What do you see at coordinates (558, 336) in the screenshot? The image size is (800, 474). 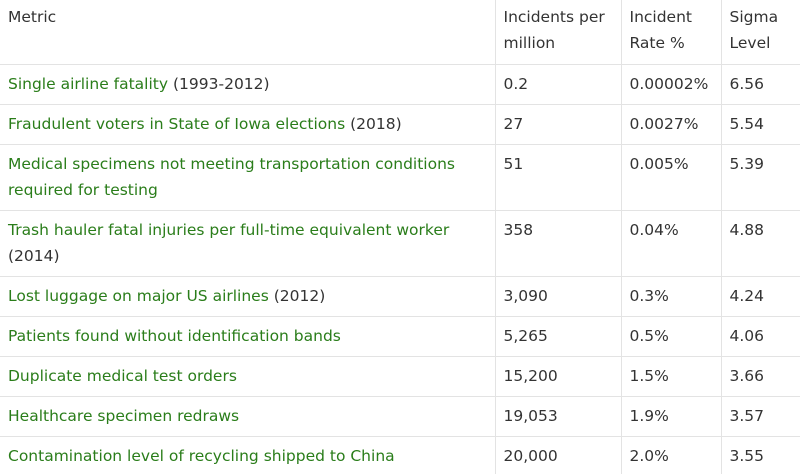 I see `incidents-cell: 5,265` at bounding box center [558, 336].